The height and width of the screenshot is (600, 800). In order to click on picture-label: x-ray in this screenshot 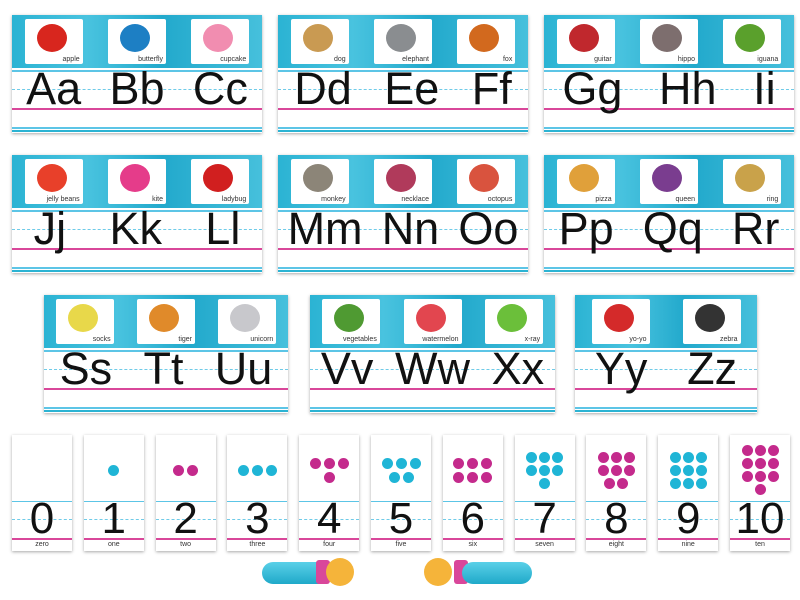, I will do `click(532, 339)`.